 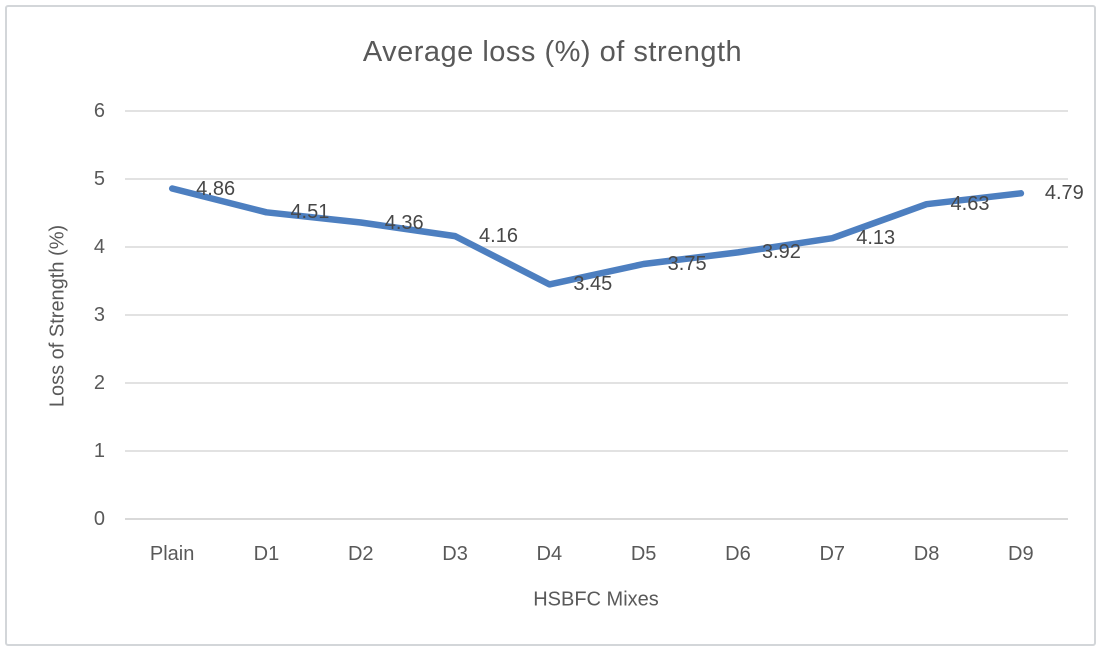 What do you see at coordinates (455, 554) in the screenshot?
I see `x-category-label-d3: D3` at bounding box center [455, 554].